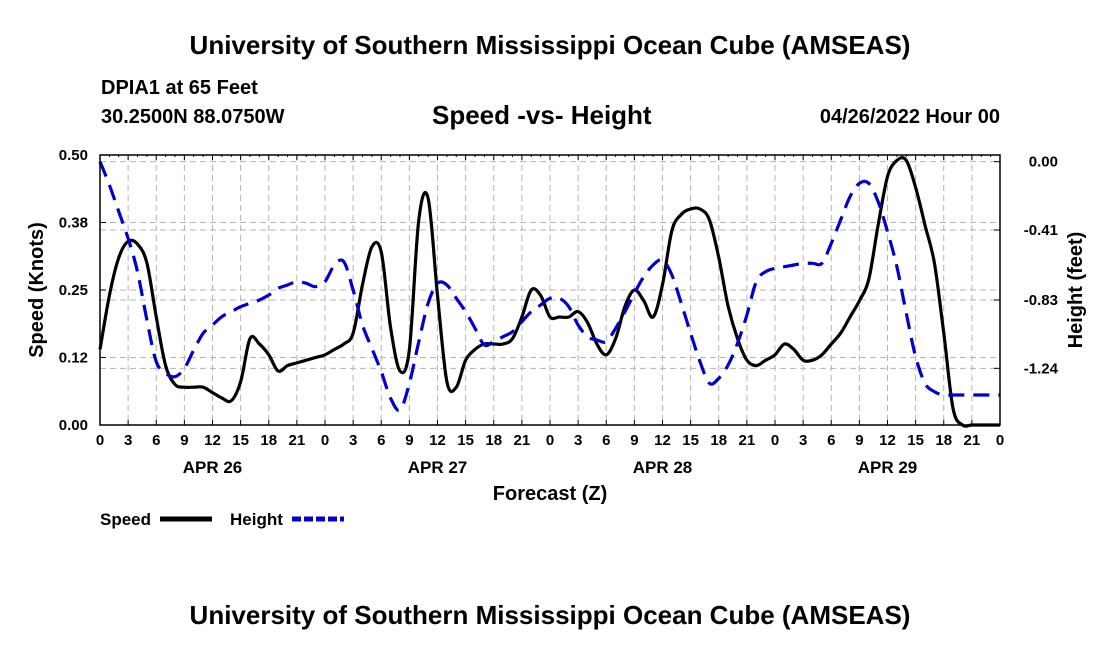 The height and width of the screenshot is (650, 1100). Describe the element at coordinates (73, 358) in the screenshot. I see `y-left-tick-label: 0.12` at that location.